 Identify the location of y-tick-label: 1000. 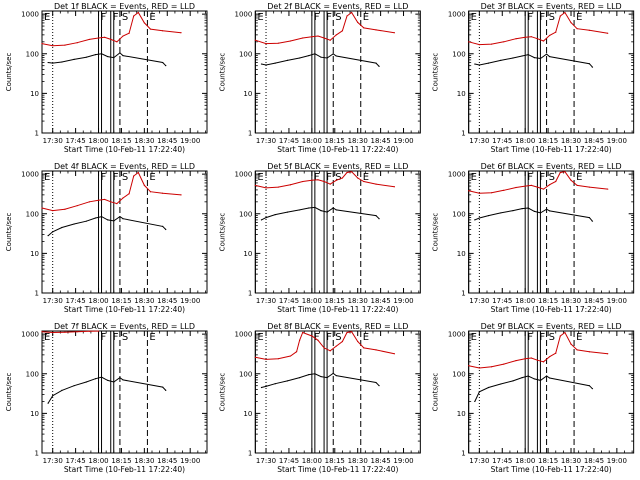
(457, 335).